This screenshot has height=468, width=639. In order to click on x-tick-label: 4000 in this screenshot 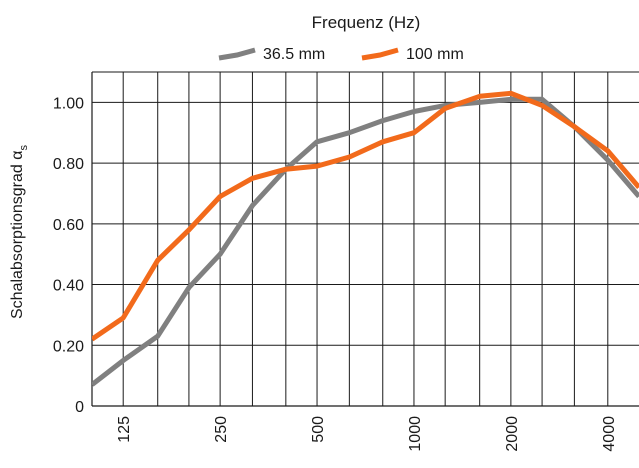, I will do `click(609, 434)`.